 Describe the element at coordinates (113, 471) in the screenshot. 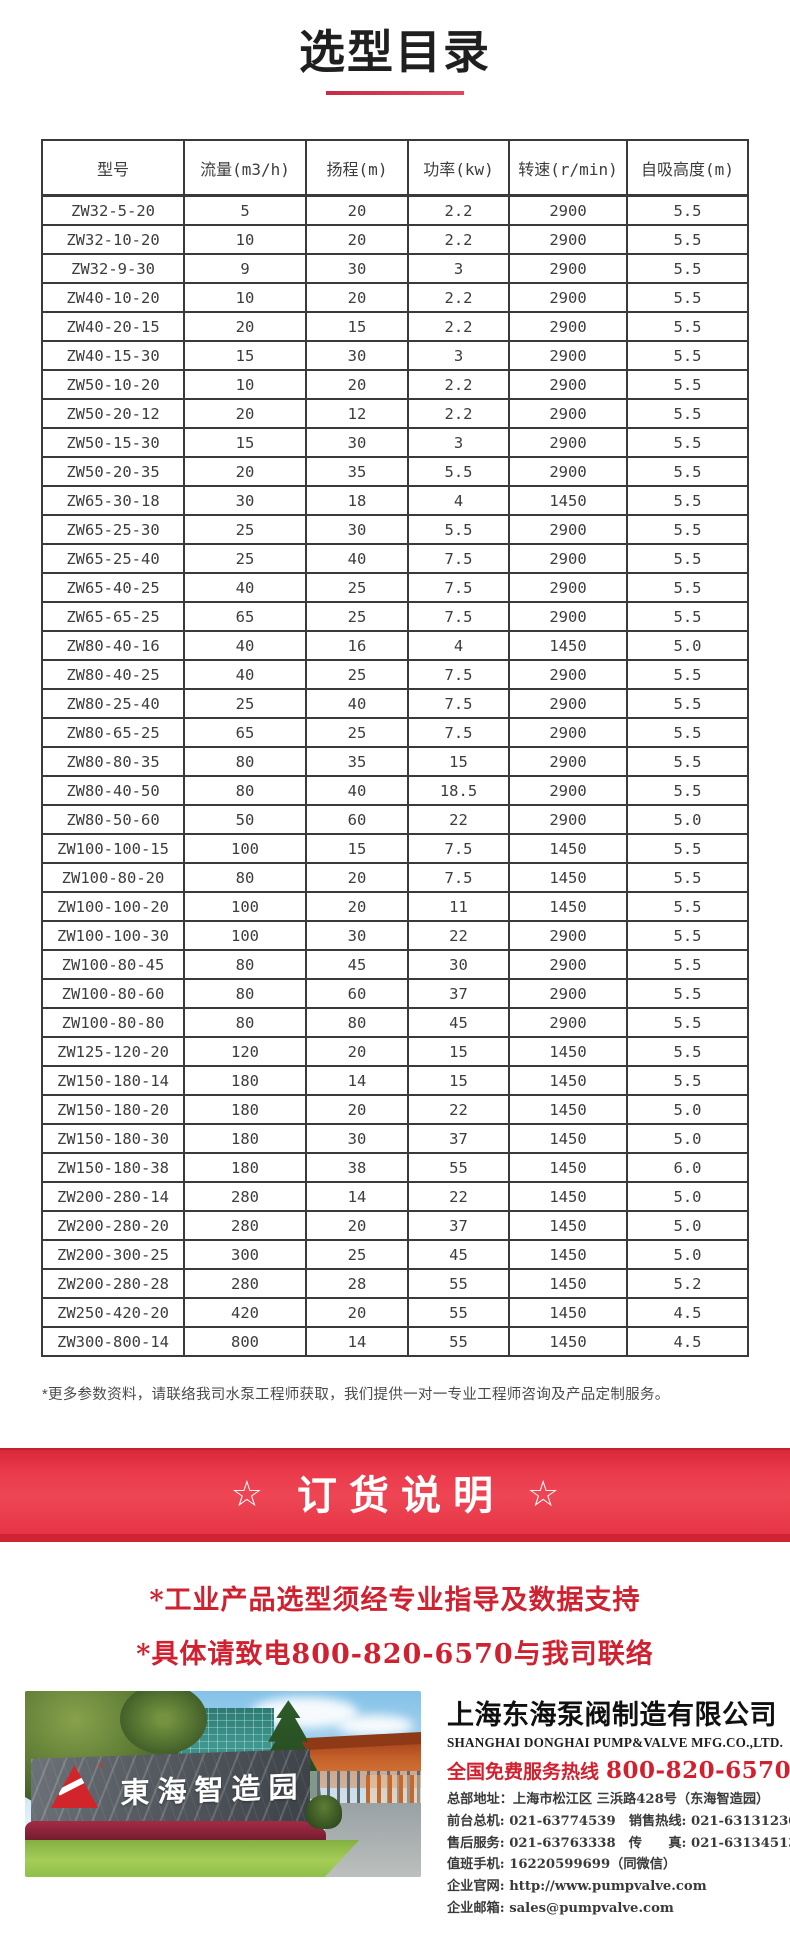

I see `table-cell: ZW50-20-35` at that location.